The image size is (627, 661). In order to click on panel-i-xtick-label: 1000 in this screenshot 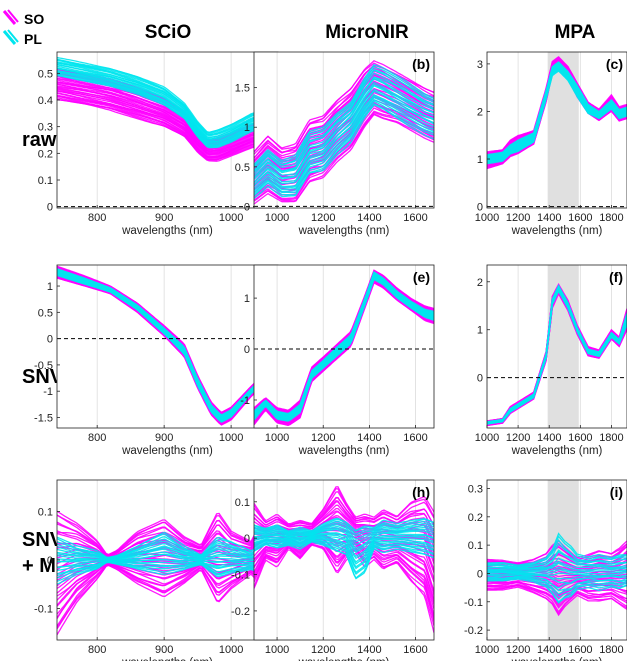, I will do `click(487, 650)`.